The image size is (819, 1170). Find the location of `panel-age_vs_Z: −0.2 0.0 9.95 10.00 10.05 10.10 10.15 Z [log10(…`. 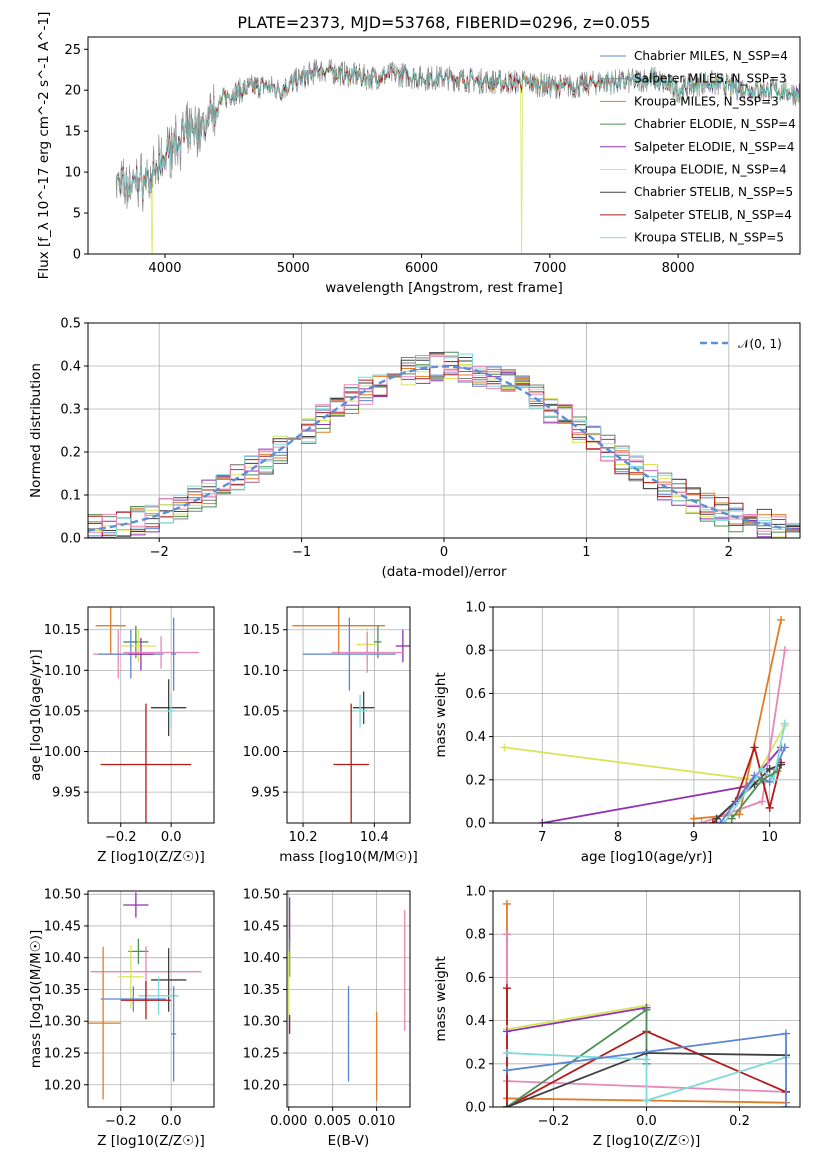

panel-age_vs_Z: −0.2 0.0 9.95 10.00 10.05 10.10 10.15 Z [log10(… is located at coordinates (121, 735).